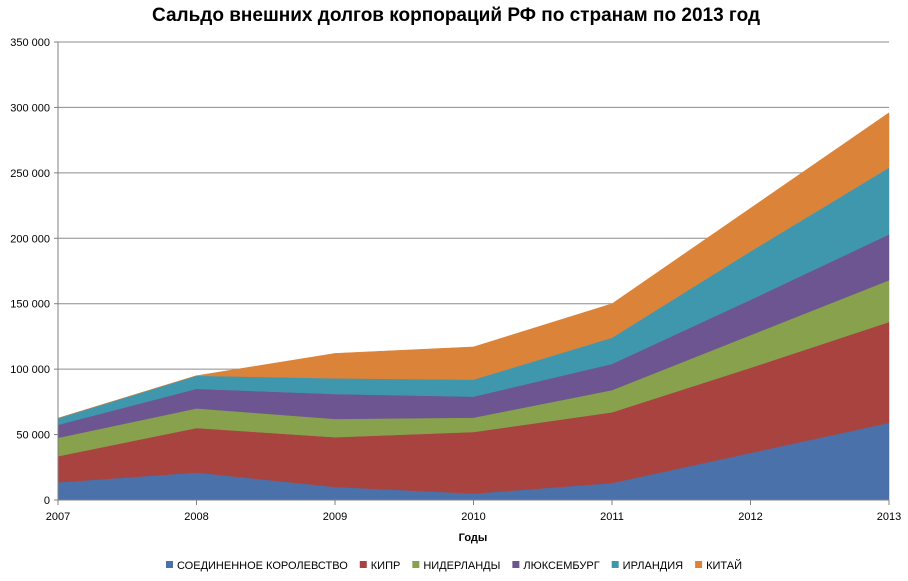  Describe the element at coordinates (30, 305) in the screenshot. I see `y-tick-label: 150 000` at that location.